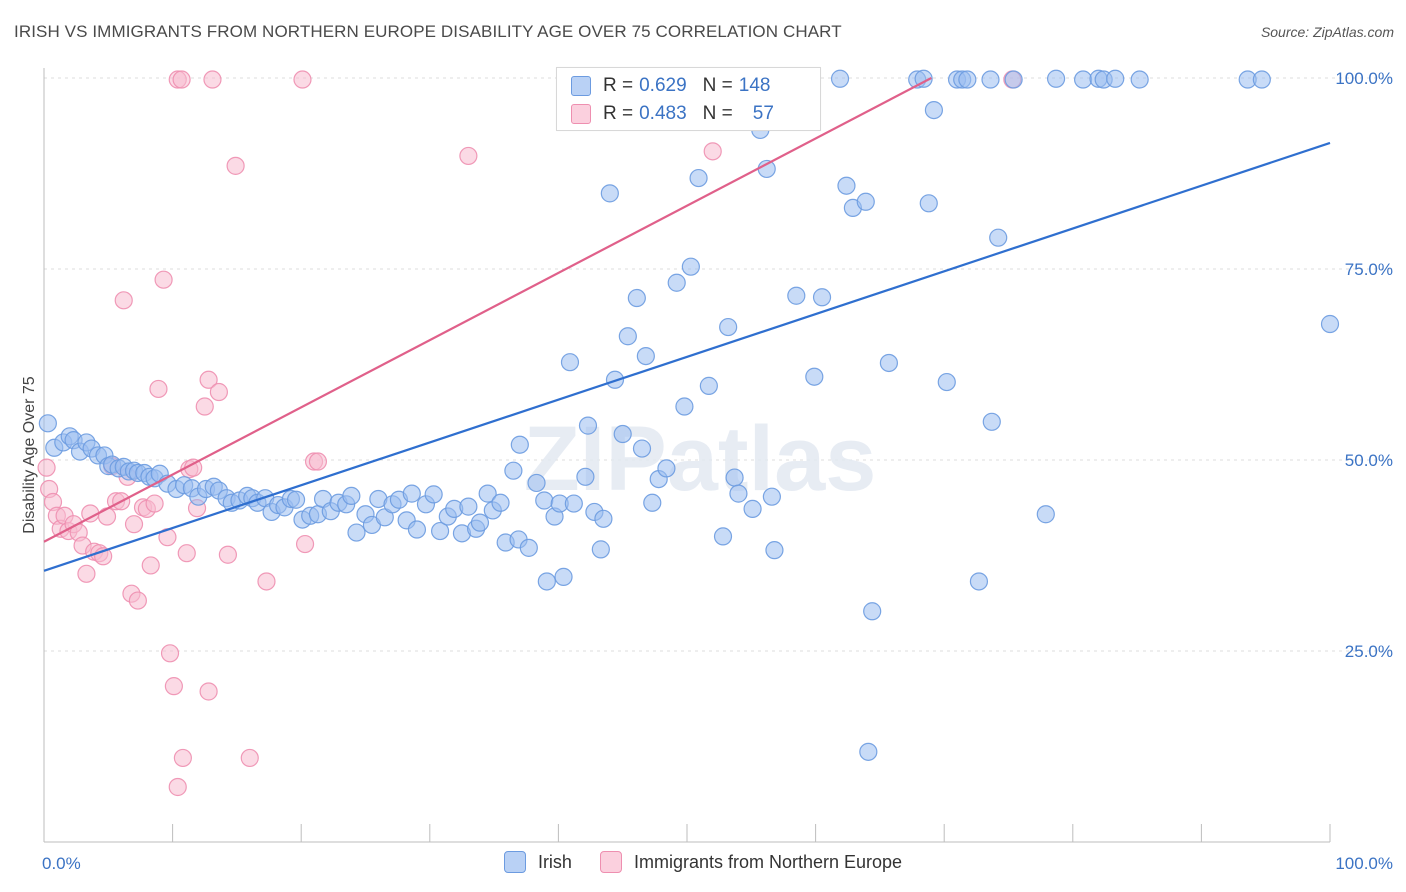 This screenshot has height=892, width=1406. What do you see at coordinates (670, 86) in the screenshot?
I see `stats-legend-row-irish: R = 0.629 N = 148` at bounding box center [670, 86].